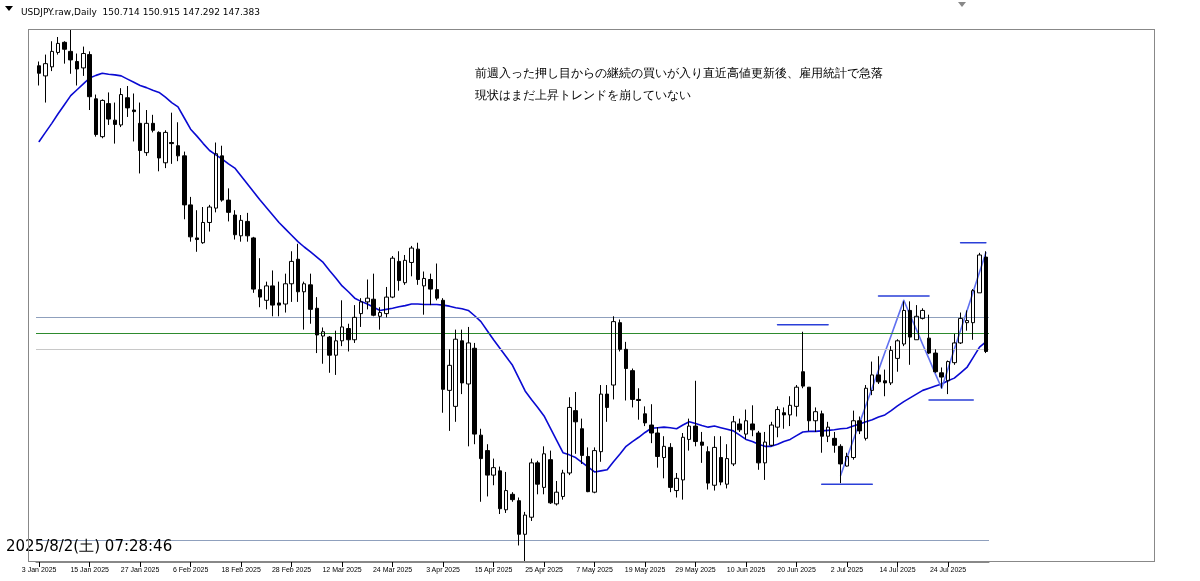 Image resolution: width=1200 pixels, height=581 pixels. Describe the element at coordinates (141, 11) in the screenshot. I see `chart-title: USDJPY.raw,Daily 150.714 150.915 147.292 147.383` at that location.